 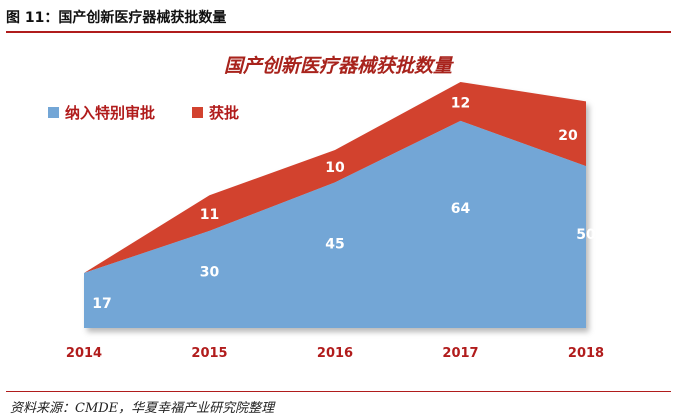 I want to click on data-label-approved-2017: 12, so click(x=460, y=103).